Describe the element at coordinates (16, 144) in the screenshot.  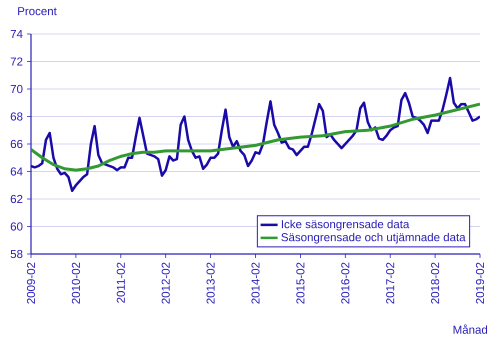
I see `y-tick-label: 66` at that location.